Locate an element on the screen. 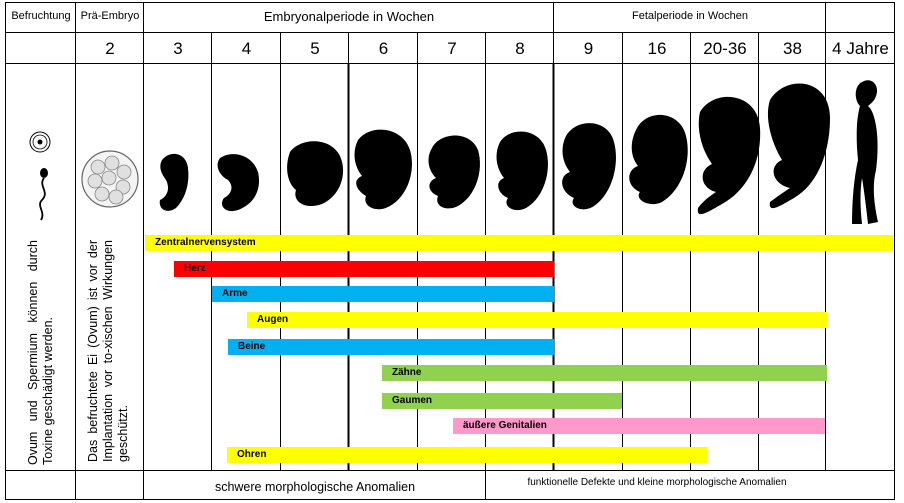 The image size is (904, 503). week-label: 9 is located at coordinates (588, 48).